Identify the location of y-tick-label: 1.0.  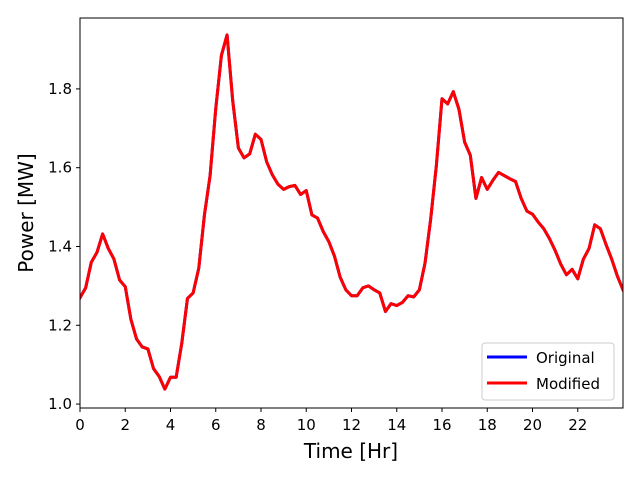
(60, 404).